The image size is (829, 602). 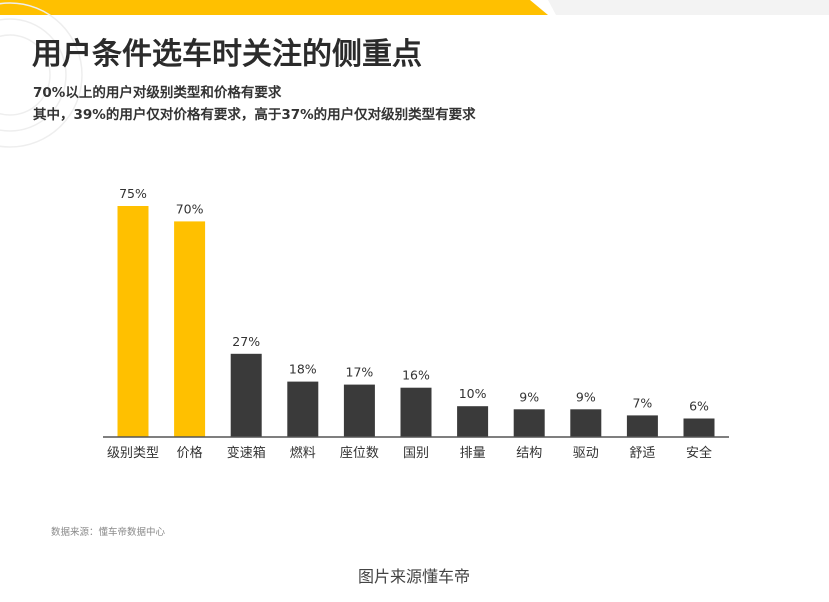 What do you see at coordinates (303, 453) in the screenshot?
I see `category-label-4: 燃料` at bounding box center [303, 453].